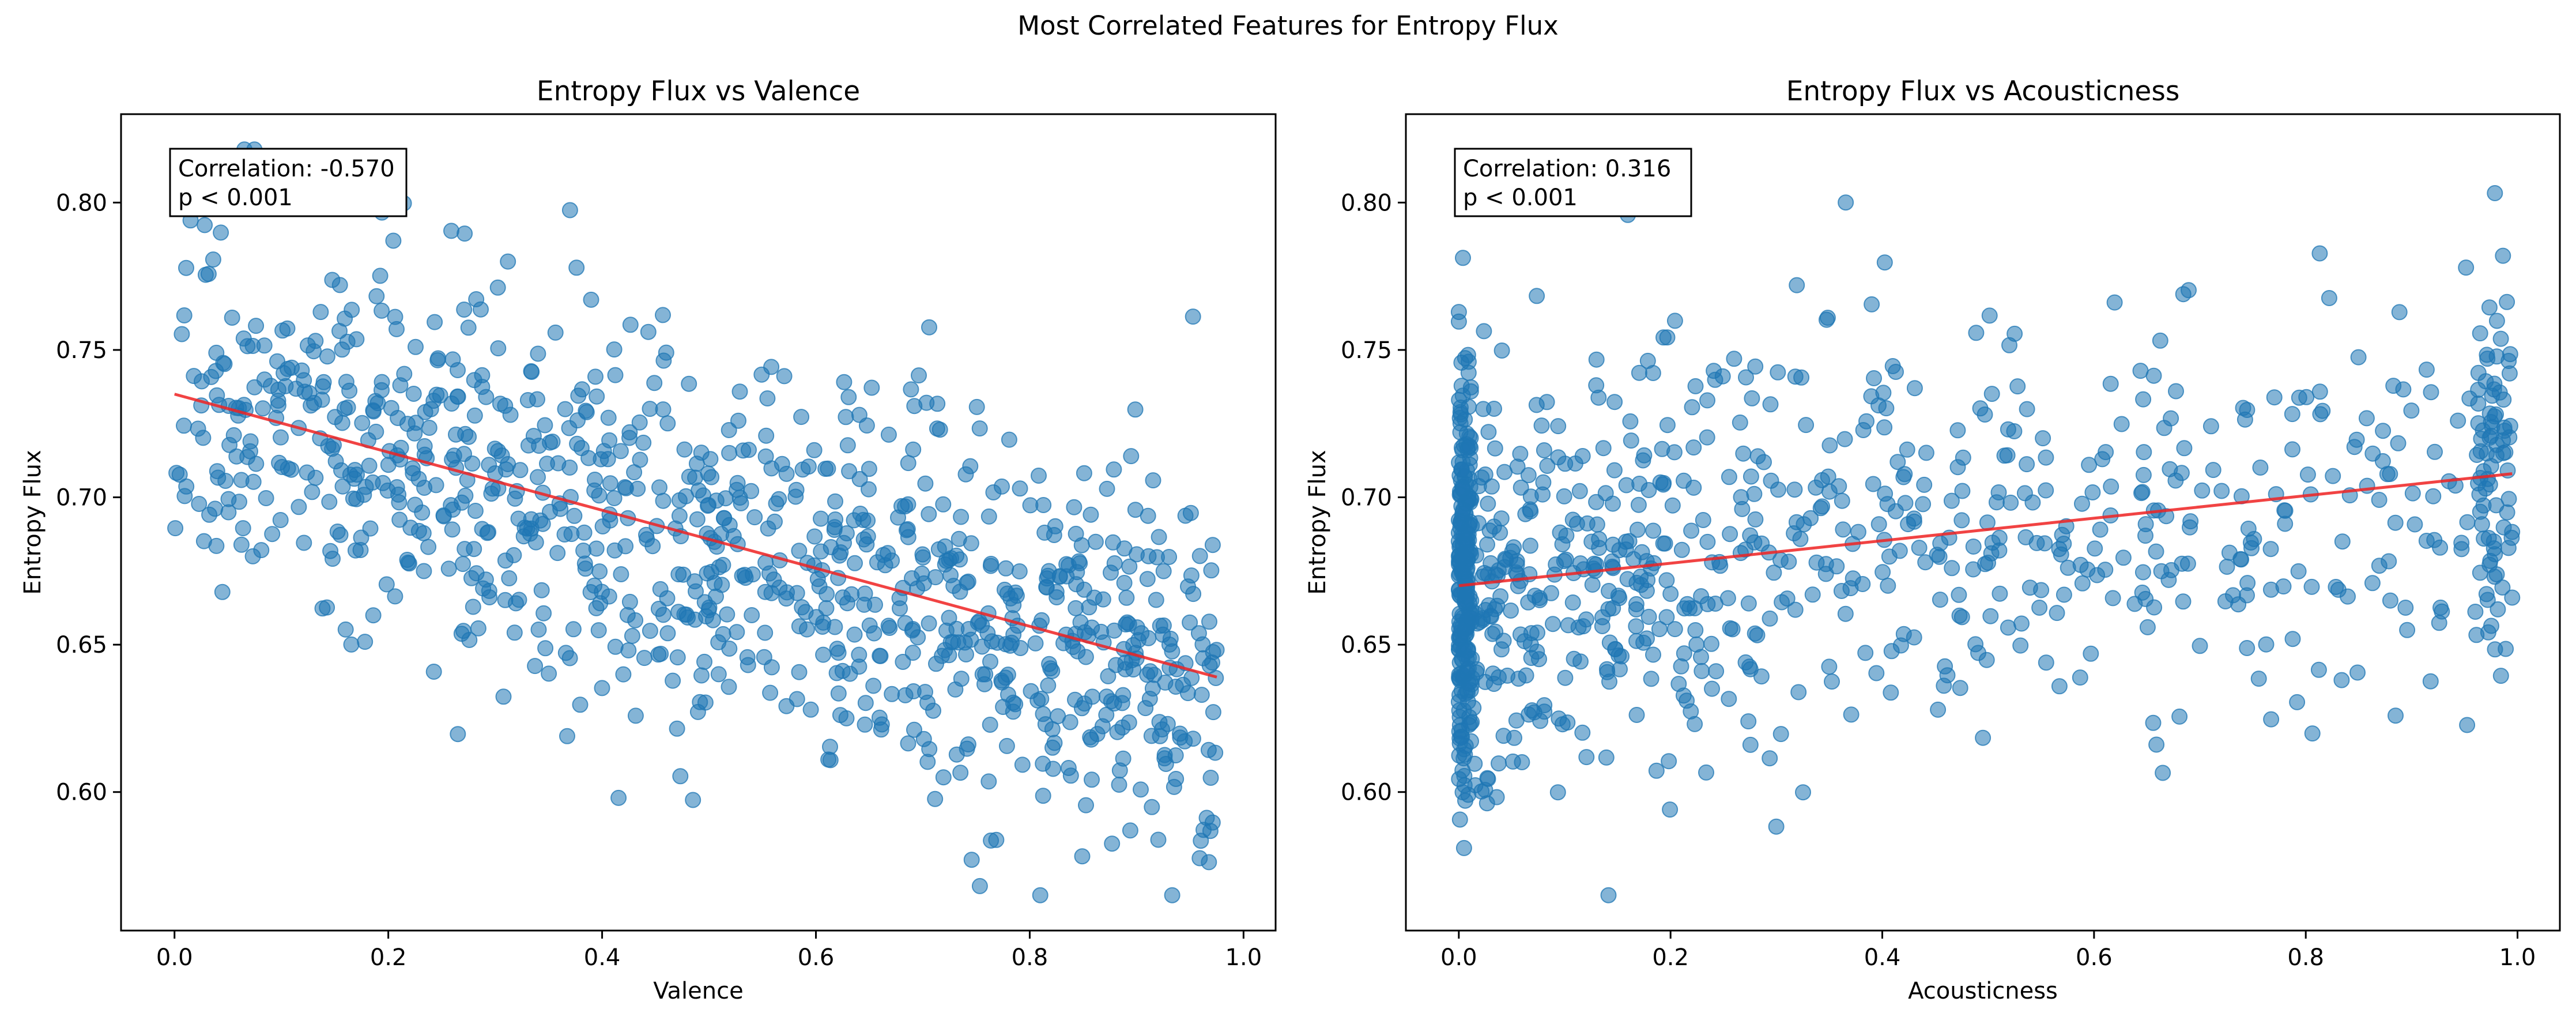  I want to click on x-tick-label: 0.8, so click(2305, 957).